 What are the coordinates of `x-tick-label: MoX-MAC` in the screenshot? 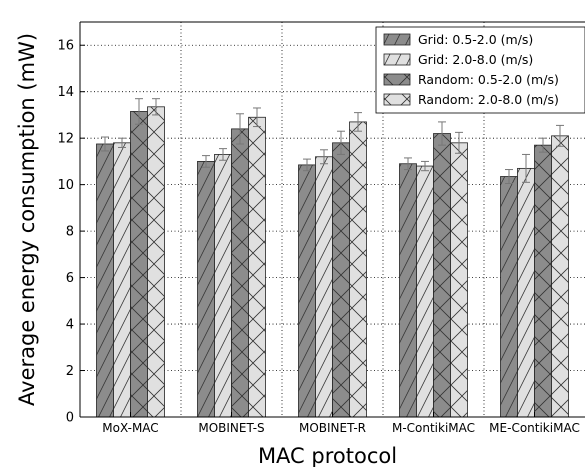 It's located at (130, 428).